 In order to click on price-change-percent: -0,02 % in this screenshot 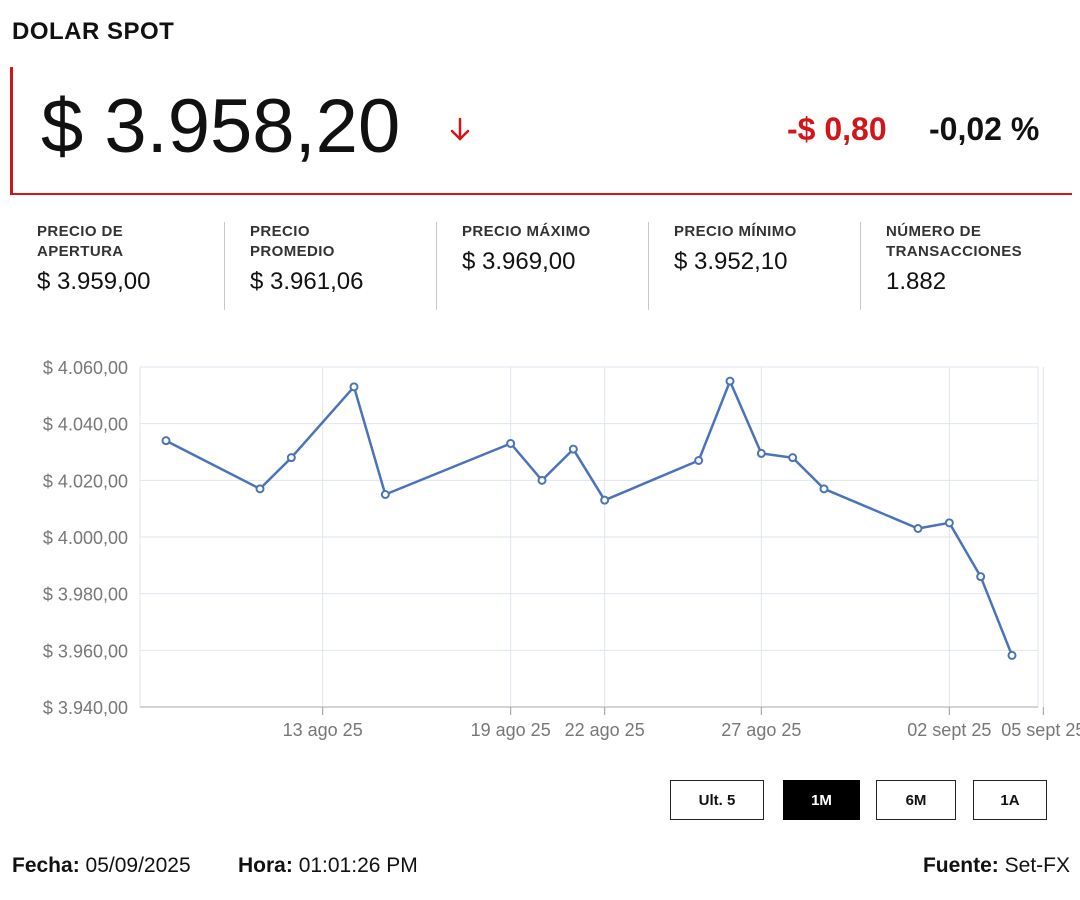, I will do `click(984, 129)`.